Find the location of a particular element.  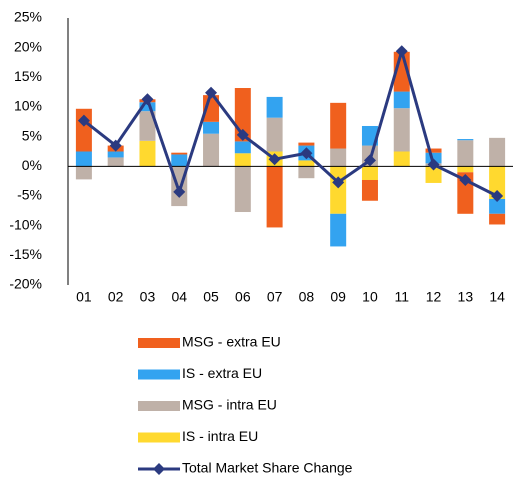

x-tick-label: 09 is located at coordinates (338, 297).